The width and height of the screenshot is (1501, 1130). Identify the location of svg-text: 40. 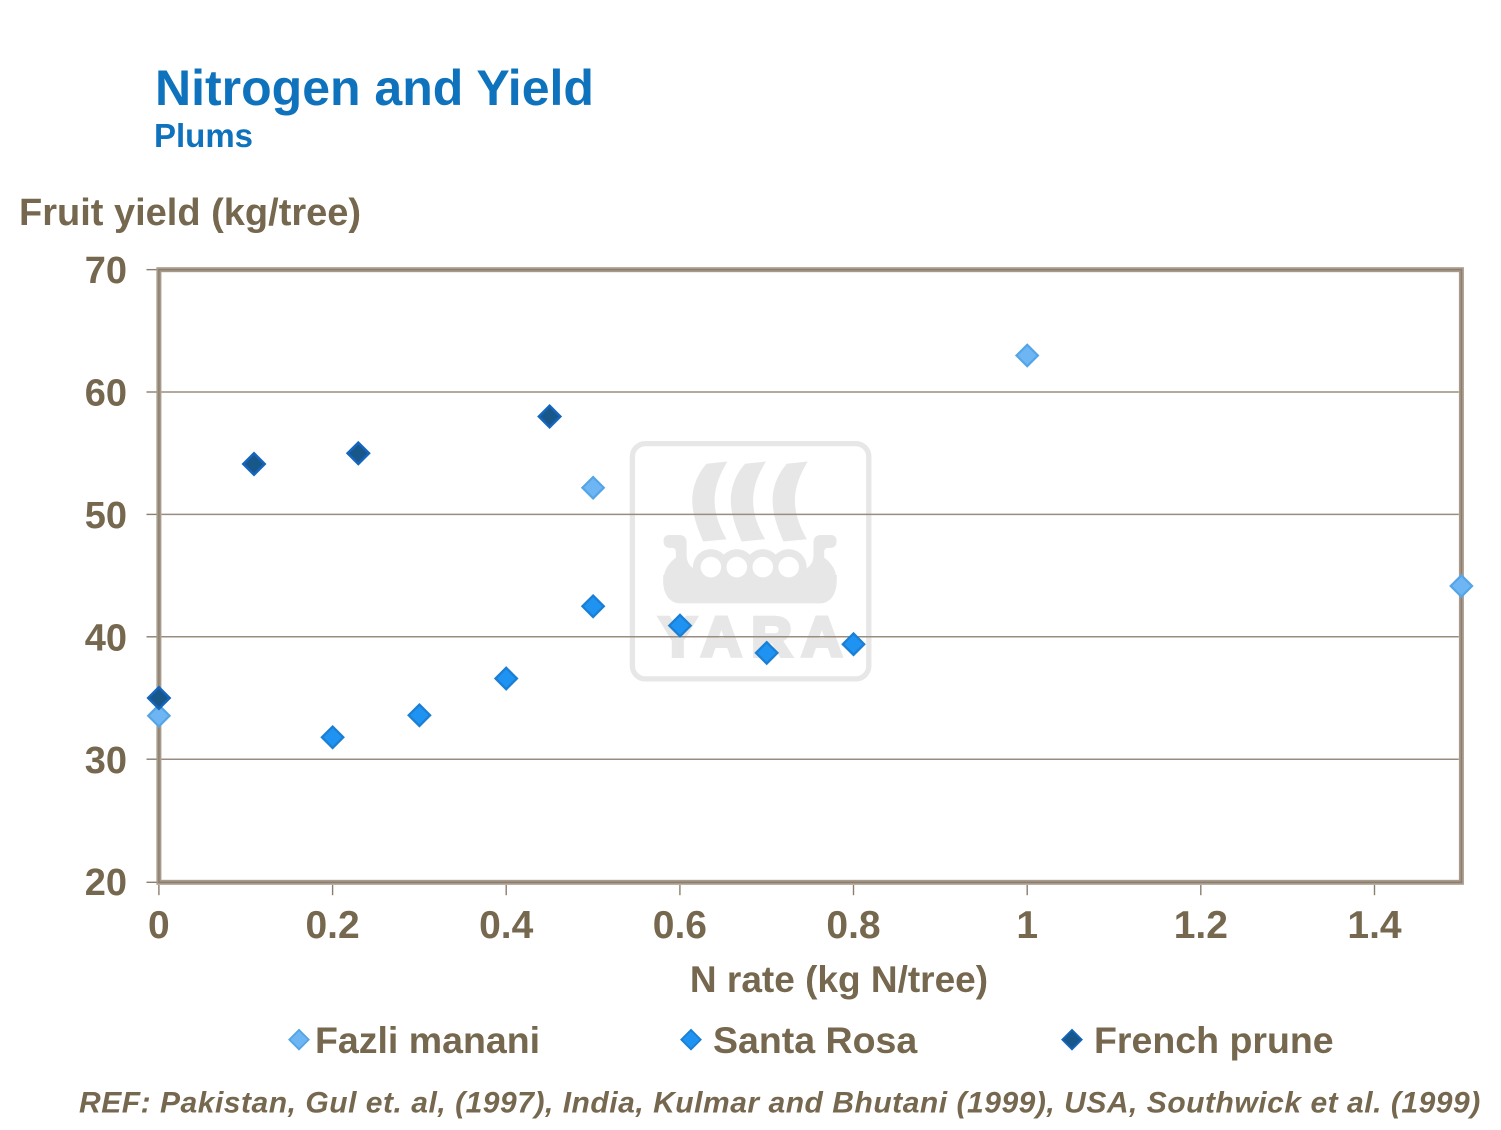
(106, 638).